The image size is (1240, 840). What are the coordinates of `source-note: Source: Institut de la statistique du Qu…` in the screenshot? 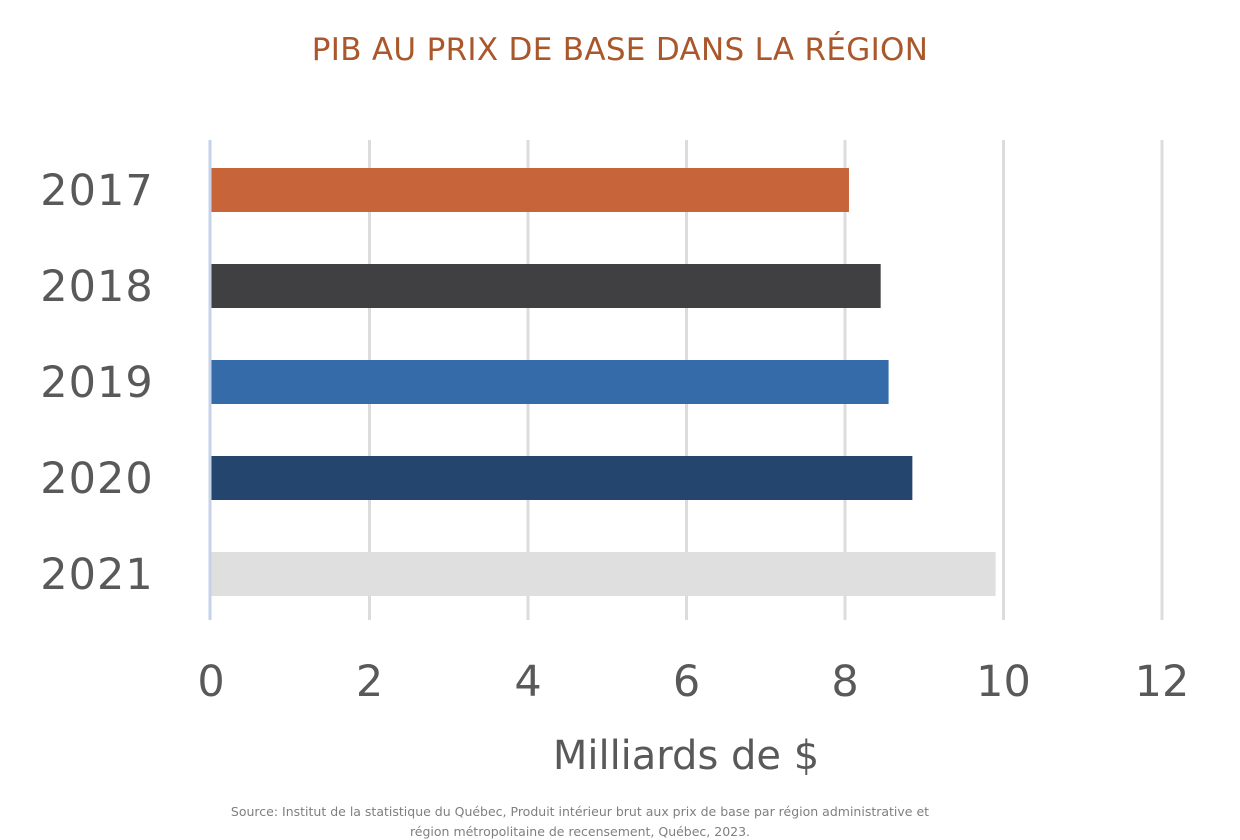 It's located at (580, 821).